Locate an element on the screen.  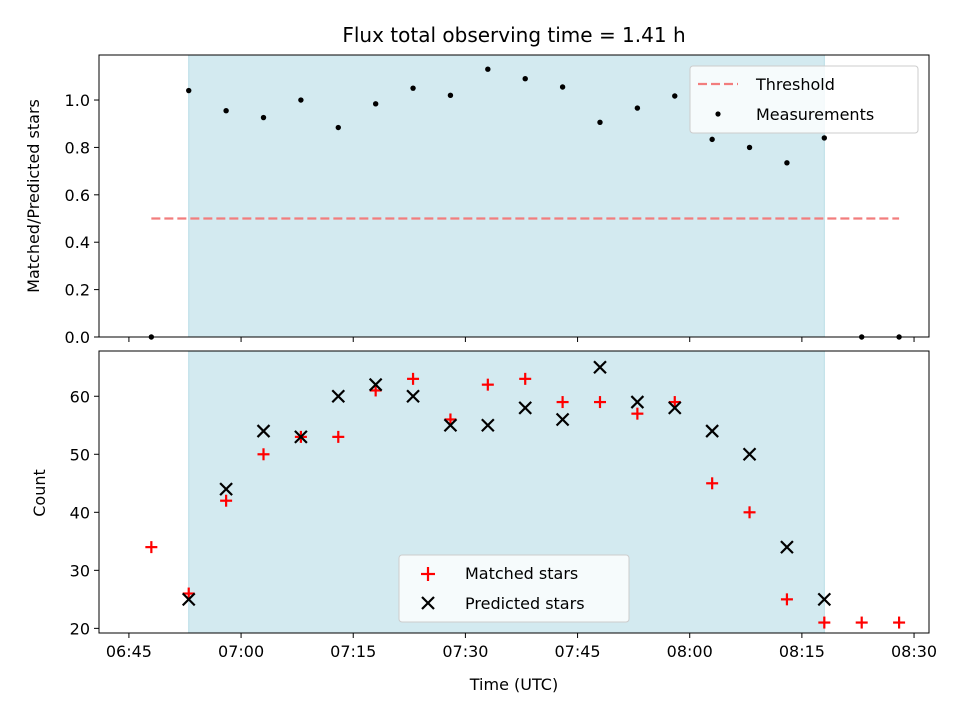
bottom-ytick-label: 40 is located at coordinates (80, 512).